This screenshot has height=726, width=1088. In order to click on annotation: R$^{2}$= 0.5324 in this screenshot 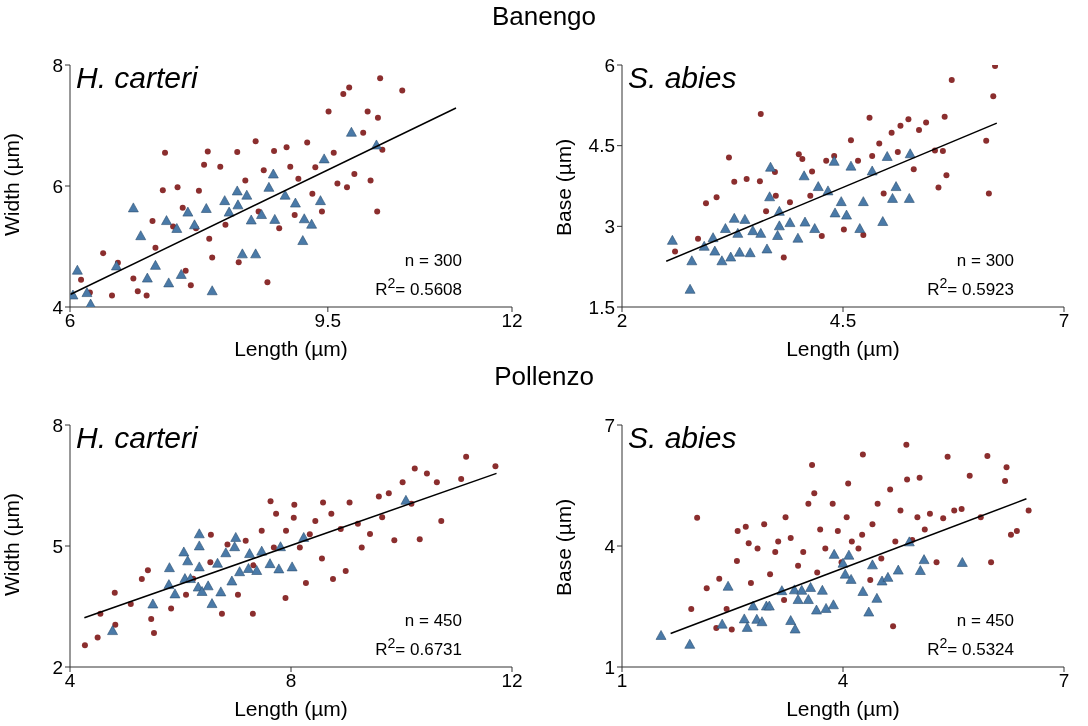, I will do `click(970, 647)`.